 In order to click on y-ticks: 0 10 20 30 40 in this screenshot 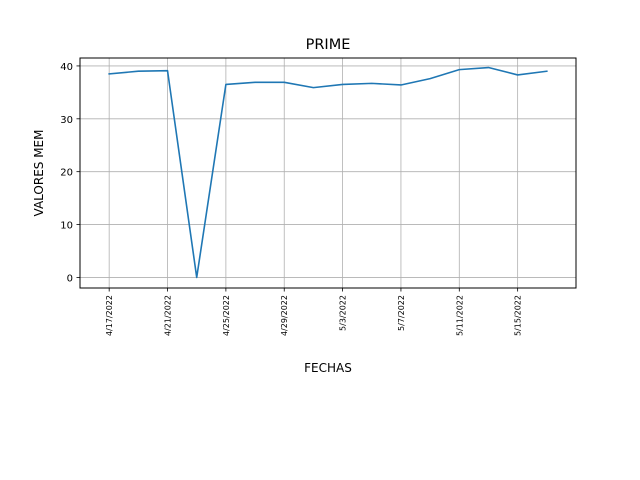, I will do `click(70, 173)`.